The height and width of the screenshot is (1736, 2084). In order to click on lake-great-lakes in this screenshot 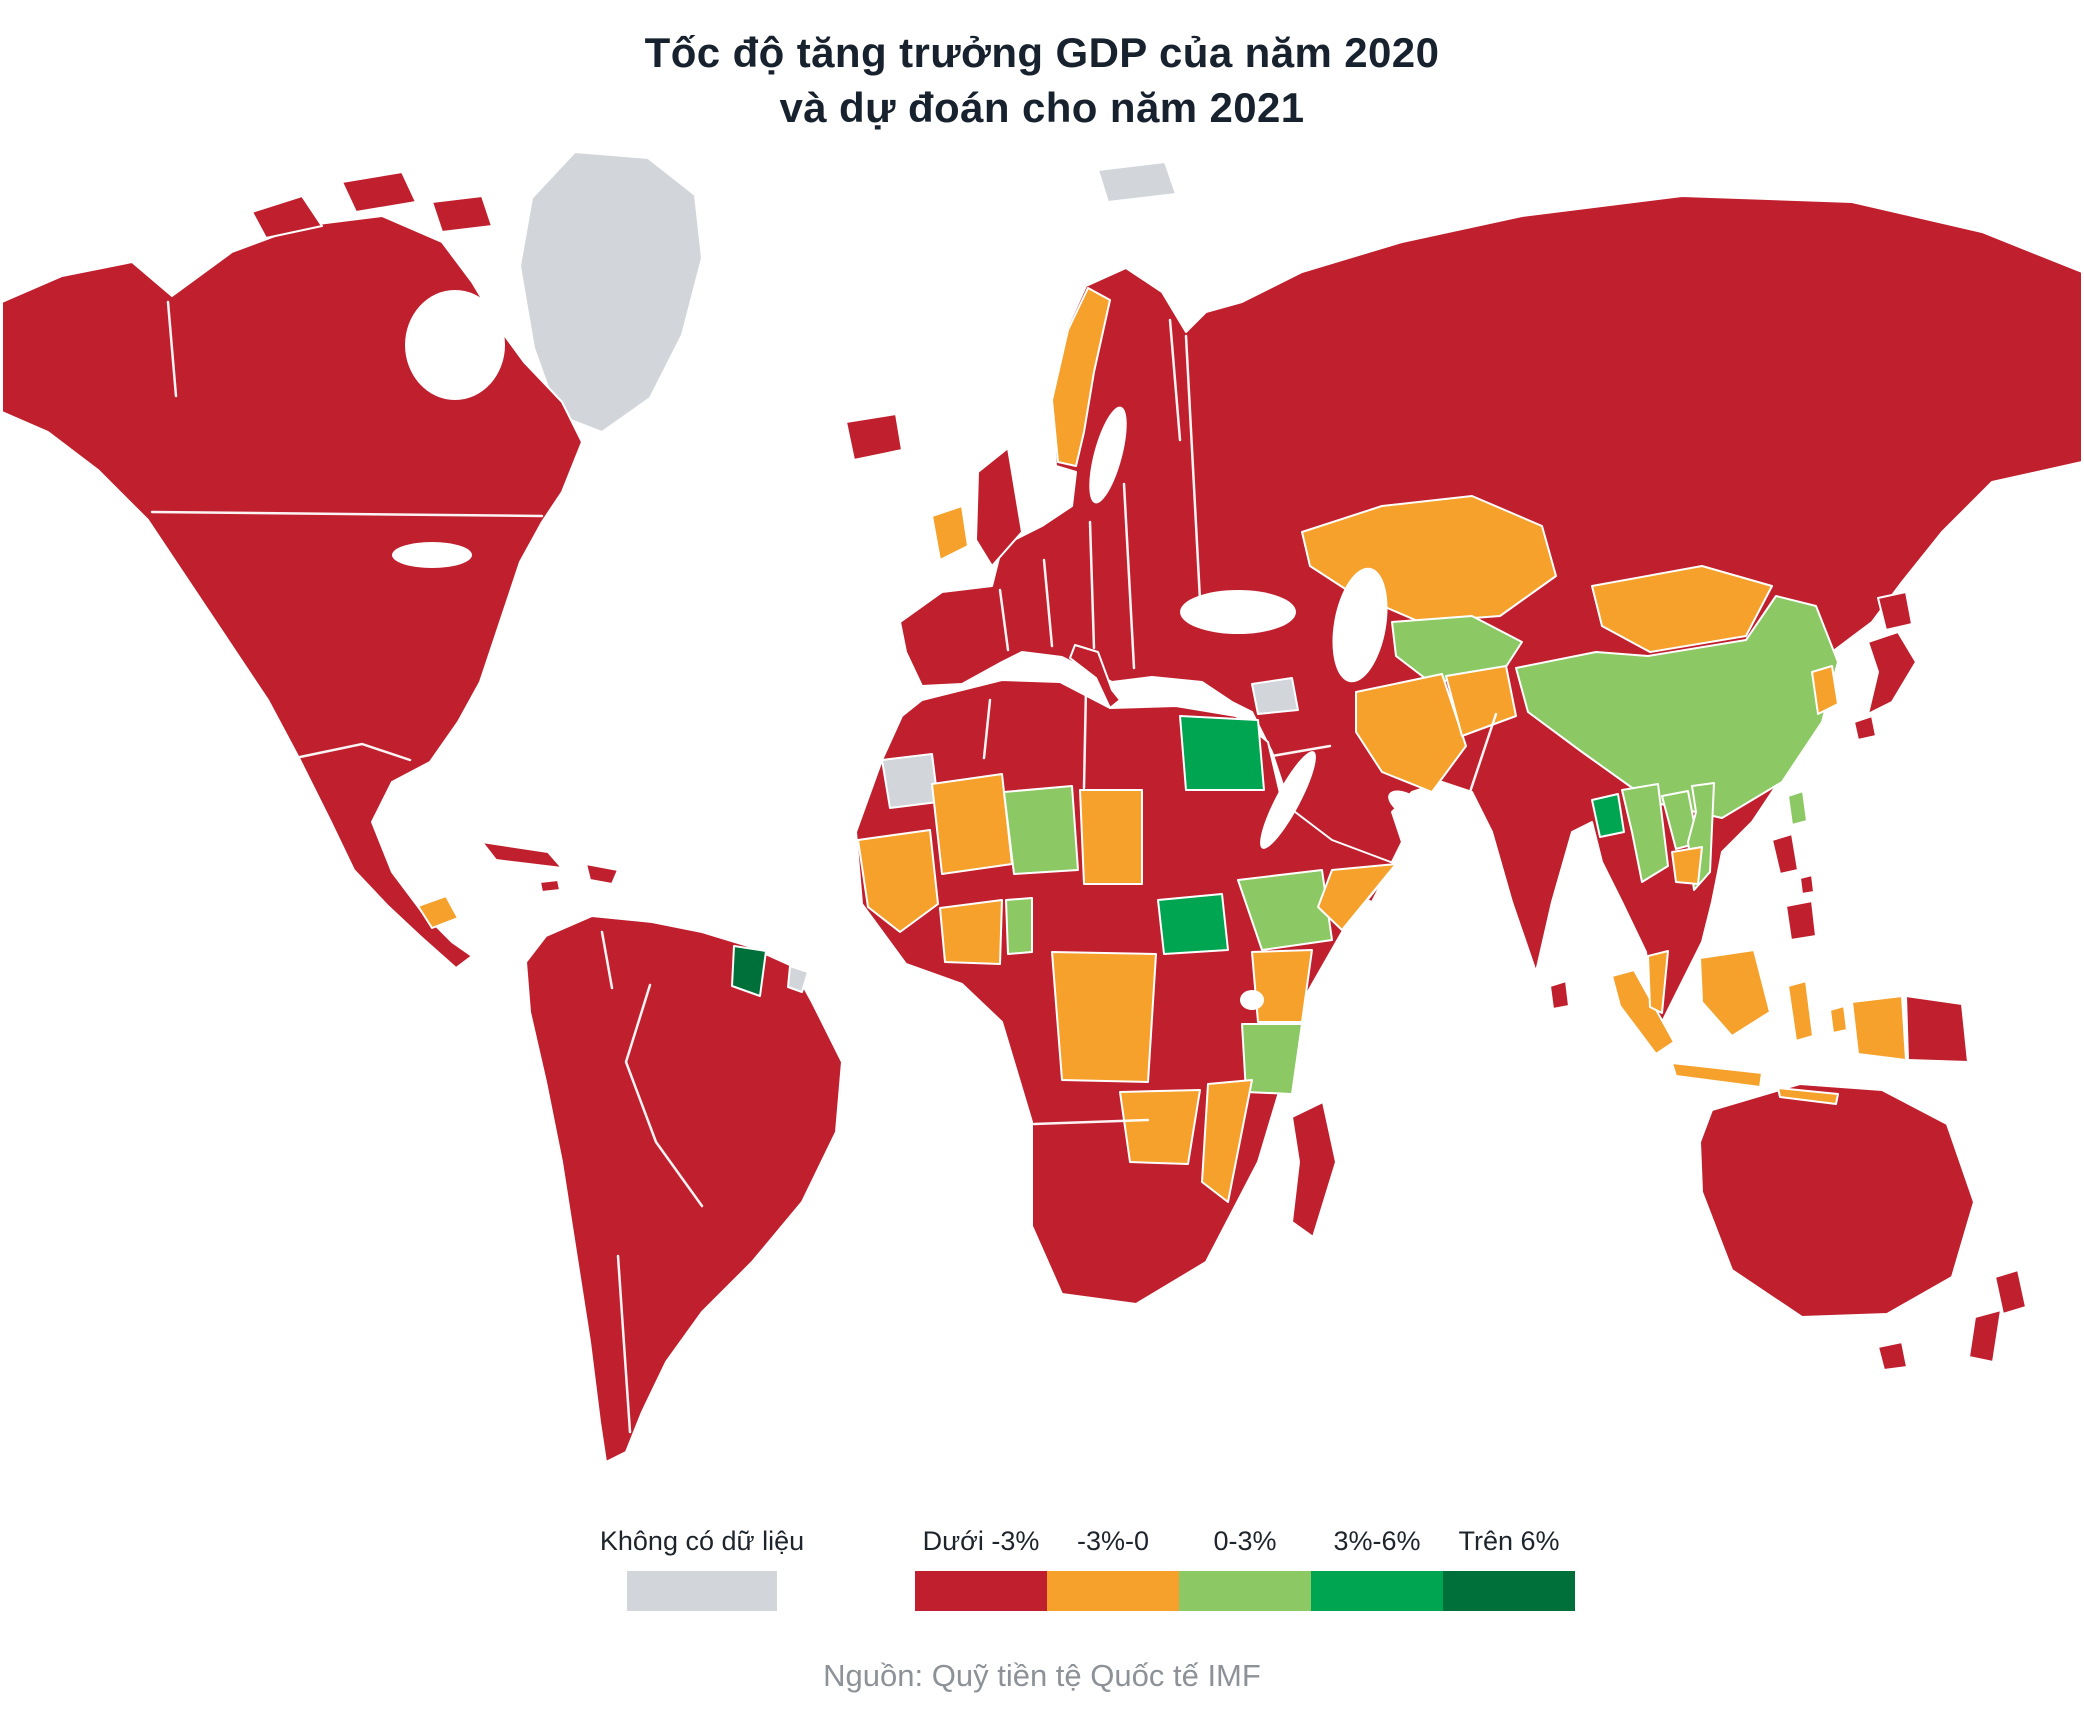, I will do `click(432, 555)`.